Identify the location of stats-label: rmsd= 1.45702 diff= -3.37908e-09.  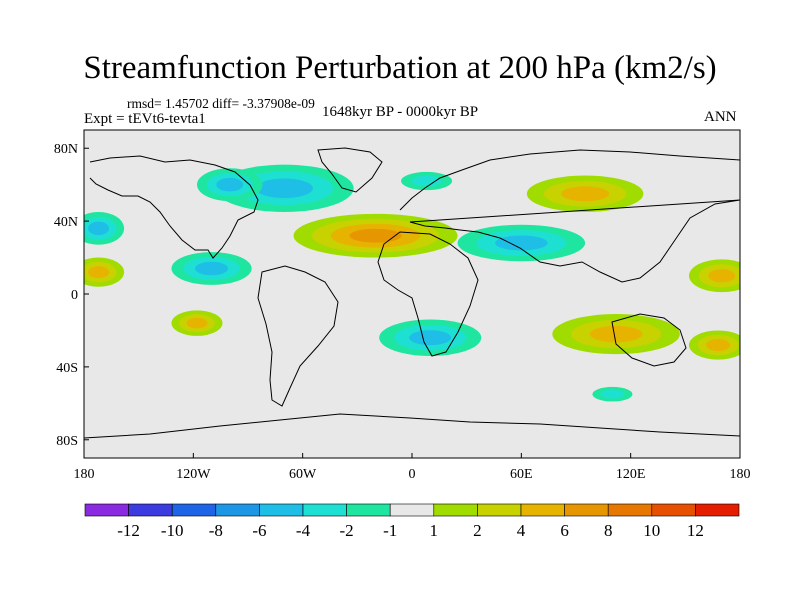
(221, 103).